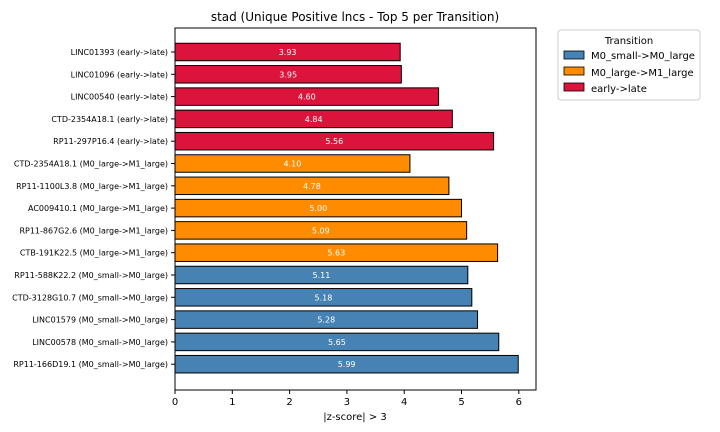 Image resolution: width=720 pixels, height=432 pixels. What do you see at coordinates (119, 74) in the screenshot?
I see `y-tick-label: LINC01096 (early->late)` at bounding box center [119, 74].